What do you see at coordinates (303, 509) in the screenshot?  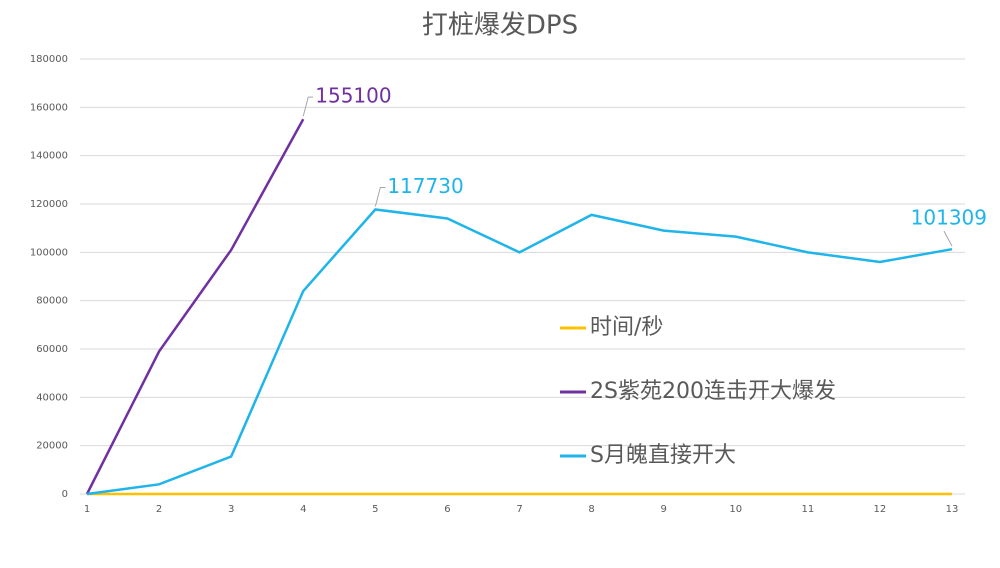 I see `x-tick-label: 4` at bounding box center [303, 509].